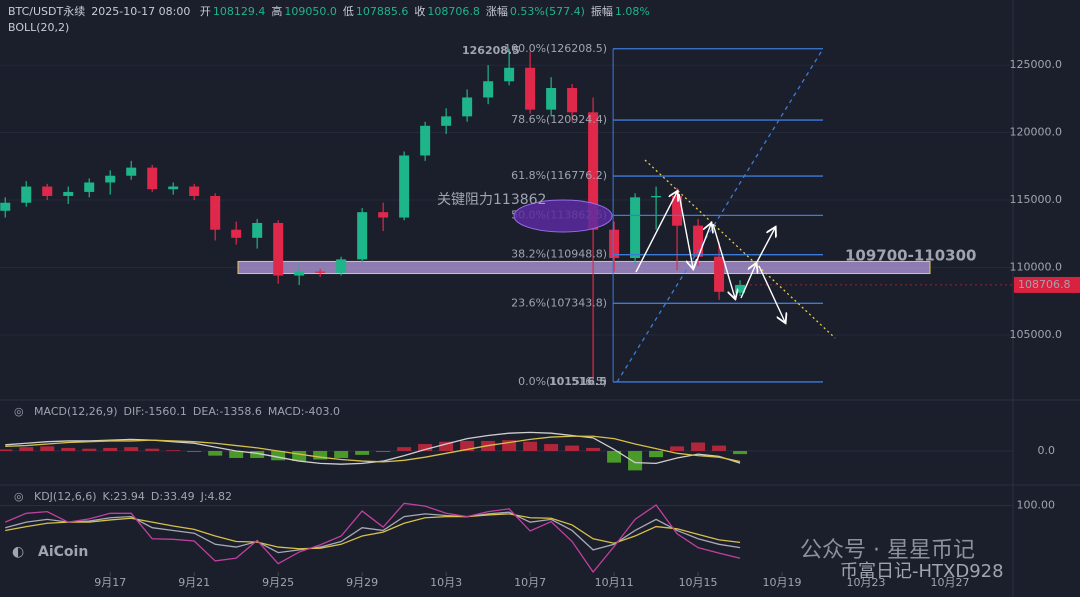  What do you see at coordinates (910, 256) in the screenshot?
I see `support-zone-label: 109700-110300` at bounding box center [910, 256].